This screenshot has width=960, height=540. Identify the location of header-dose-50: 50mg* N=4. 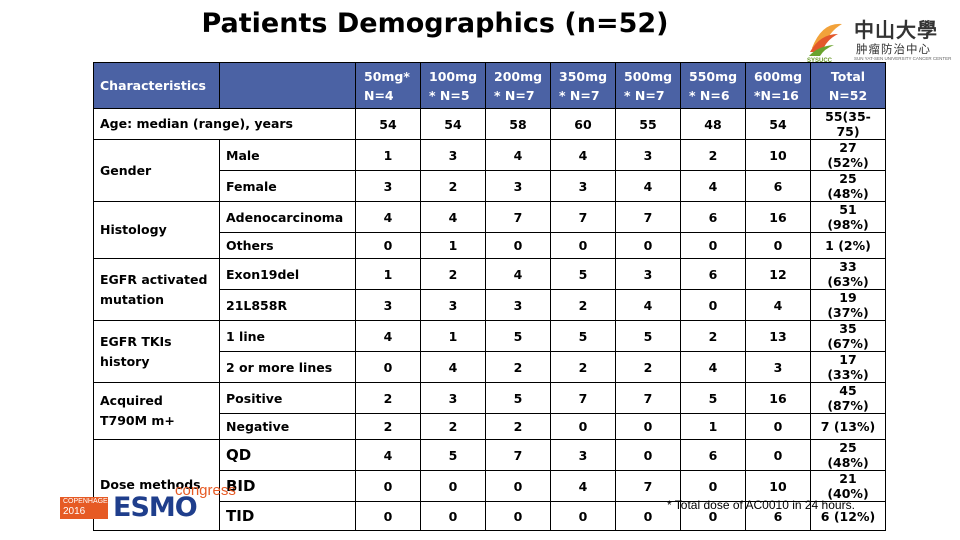
(388, 85).